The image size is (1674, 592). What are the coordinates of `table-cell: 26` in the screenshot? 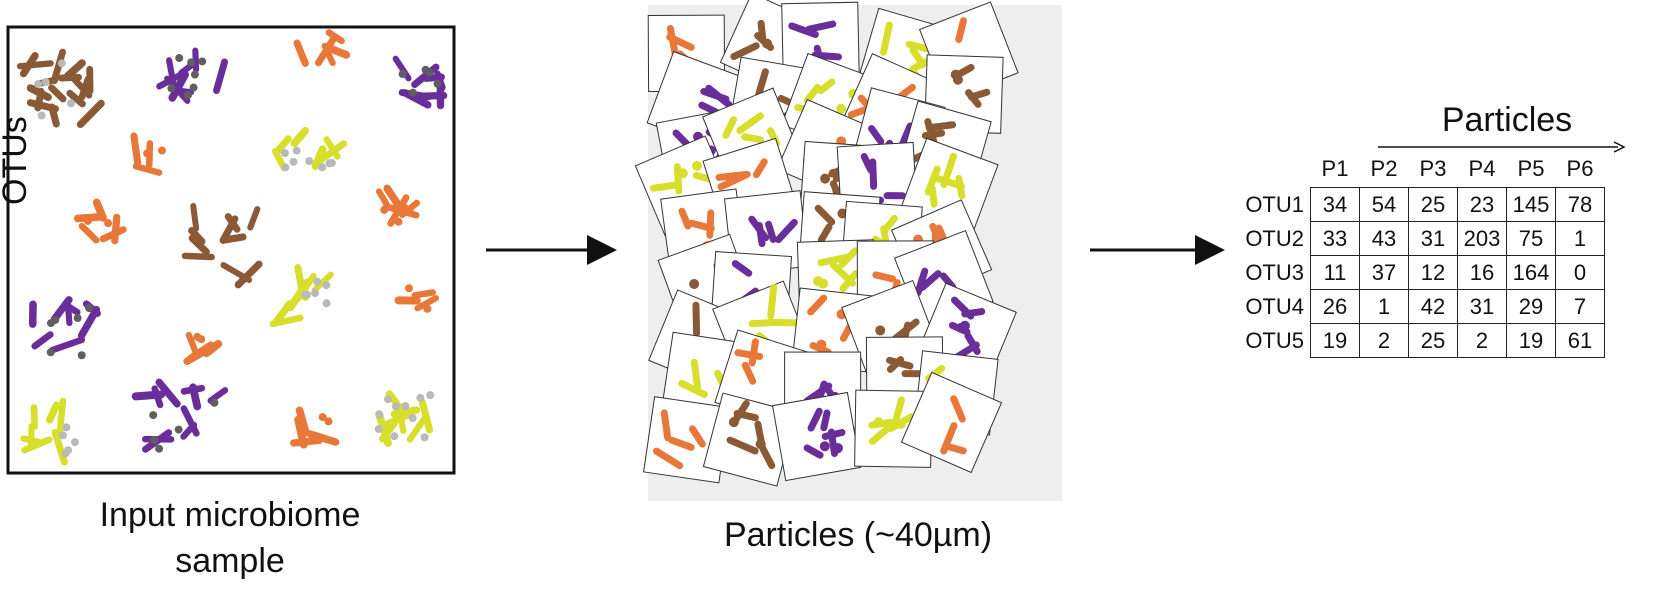 It's located at (1335, 306).